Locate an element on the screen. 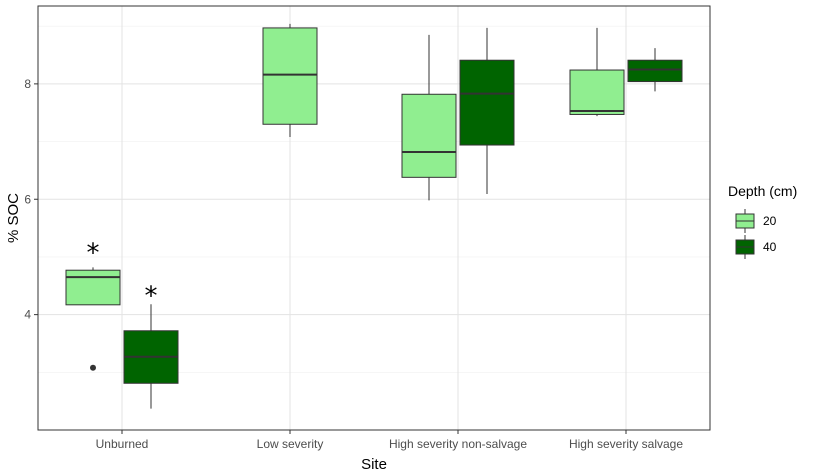  box-20-low-severity is located at coordinates (290, 80).